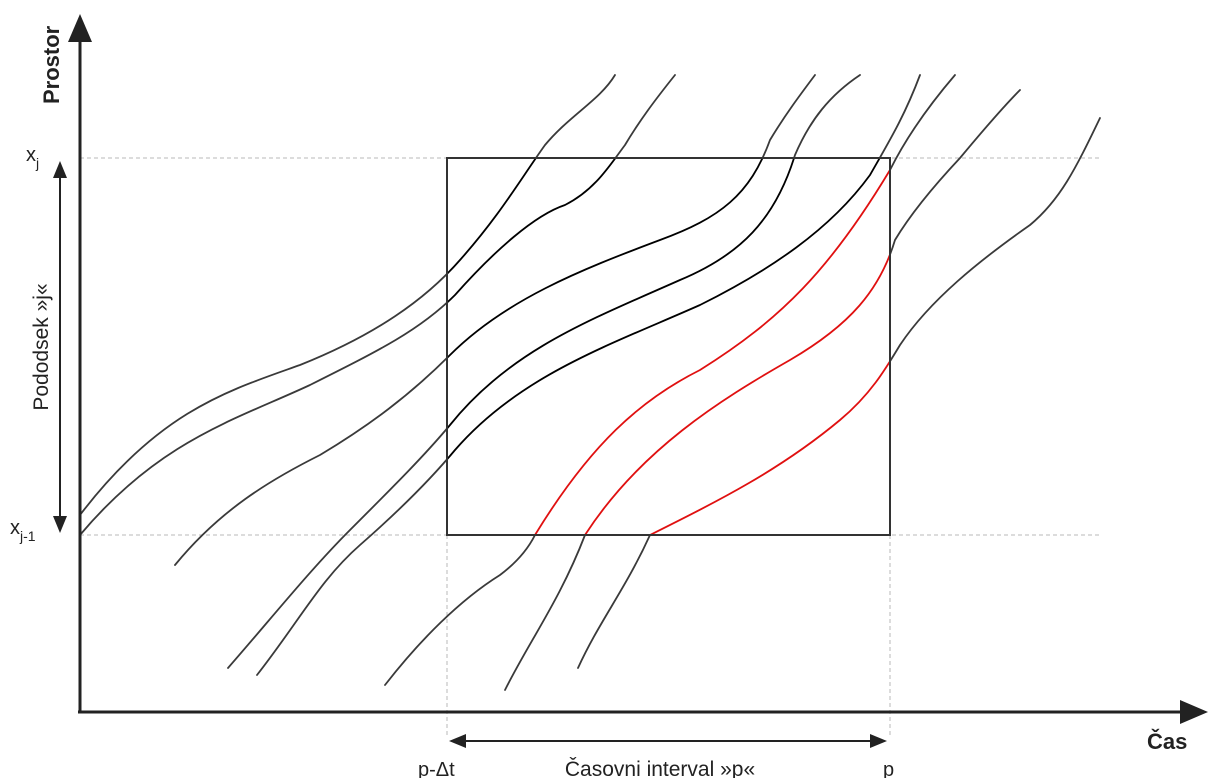  What do you see at coordinates (1167, 741) in the screenshot?
I see `x-axis-title: Čas` at bounding box center [1167, 741].